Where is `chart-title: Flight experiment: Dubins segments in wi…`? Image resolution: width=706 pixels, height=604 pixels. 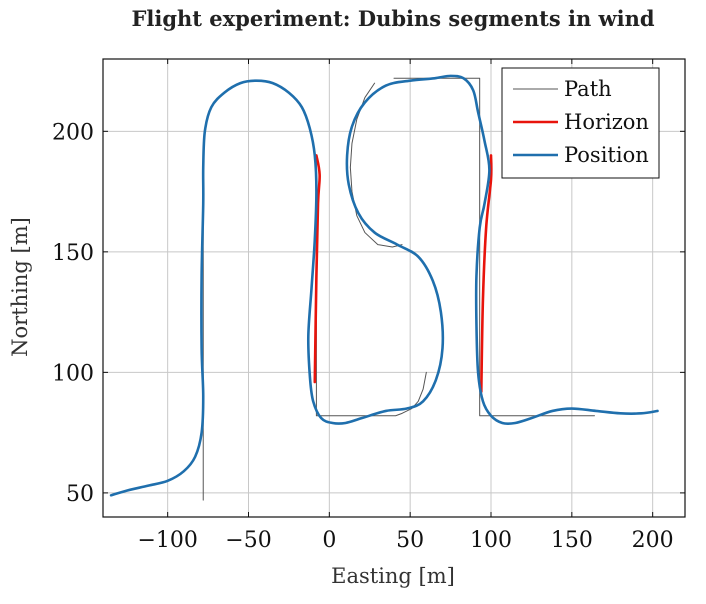
chart-title: Flight experiment: Dubins segments in wi… is located at coordinates (392, 18).